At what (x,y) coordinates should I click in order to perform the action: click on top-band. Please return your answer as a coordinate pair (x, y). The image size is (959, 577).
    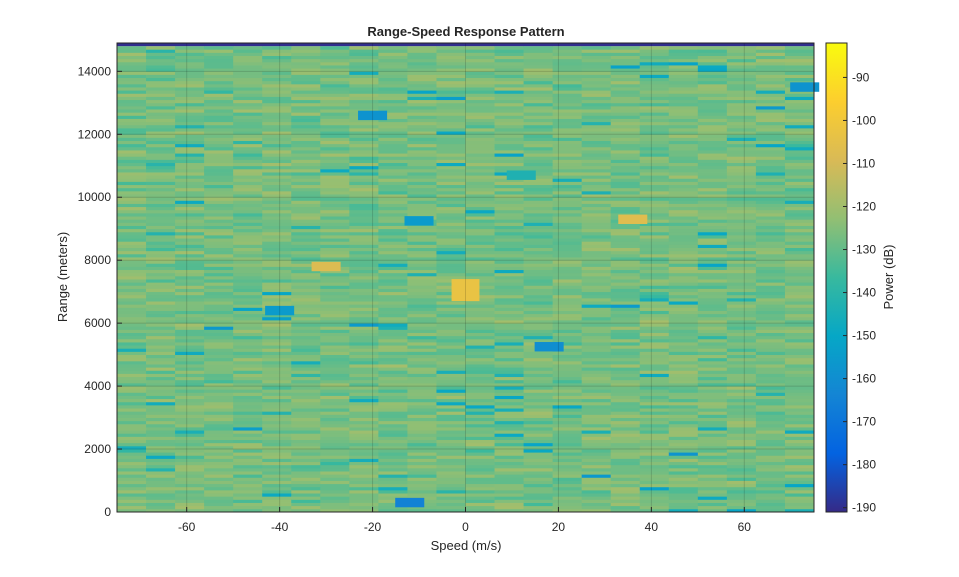
    Looking at the image, I should click on (465, 45).